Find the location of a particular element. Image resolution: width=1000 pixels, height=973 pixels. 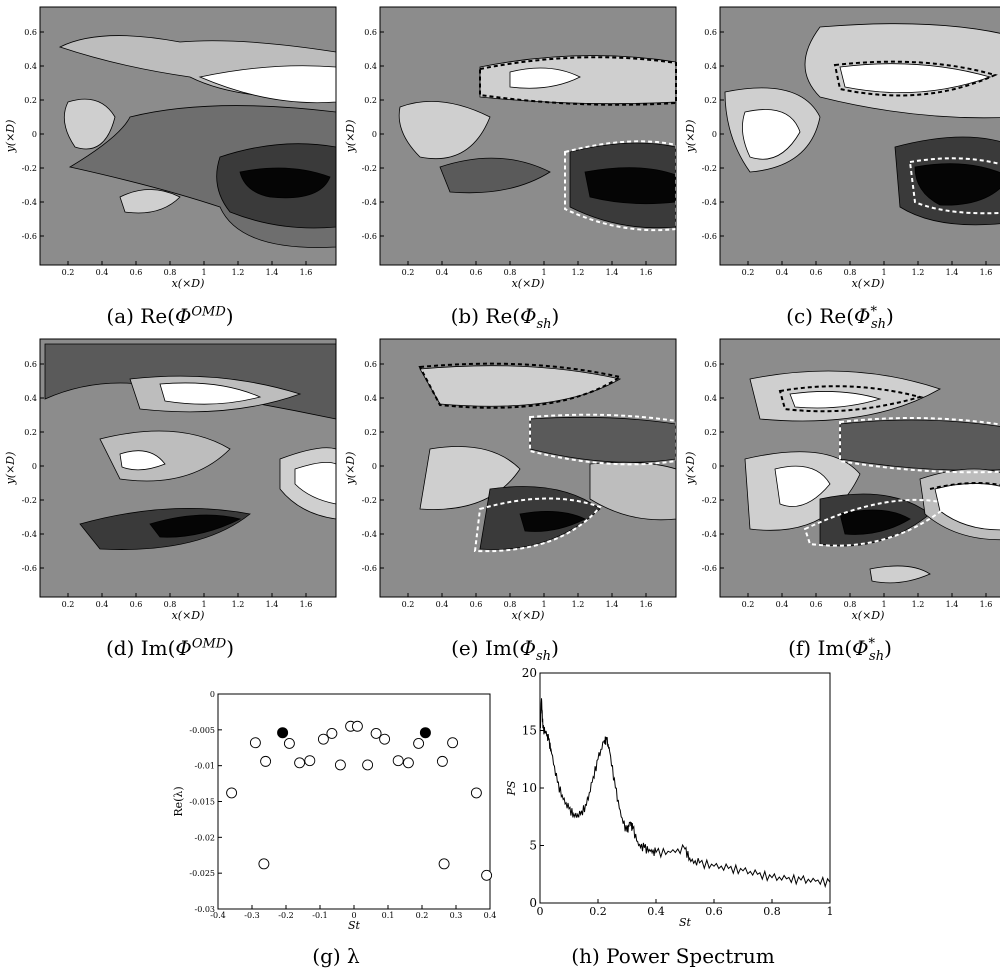

eigenvalue-point-filled is located at coordinates (283, 733).